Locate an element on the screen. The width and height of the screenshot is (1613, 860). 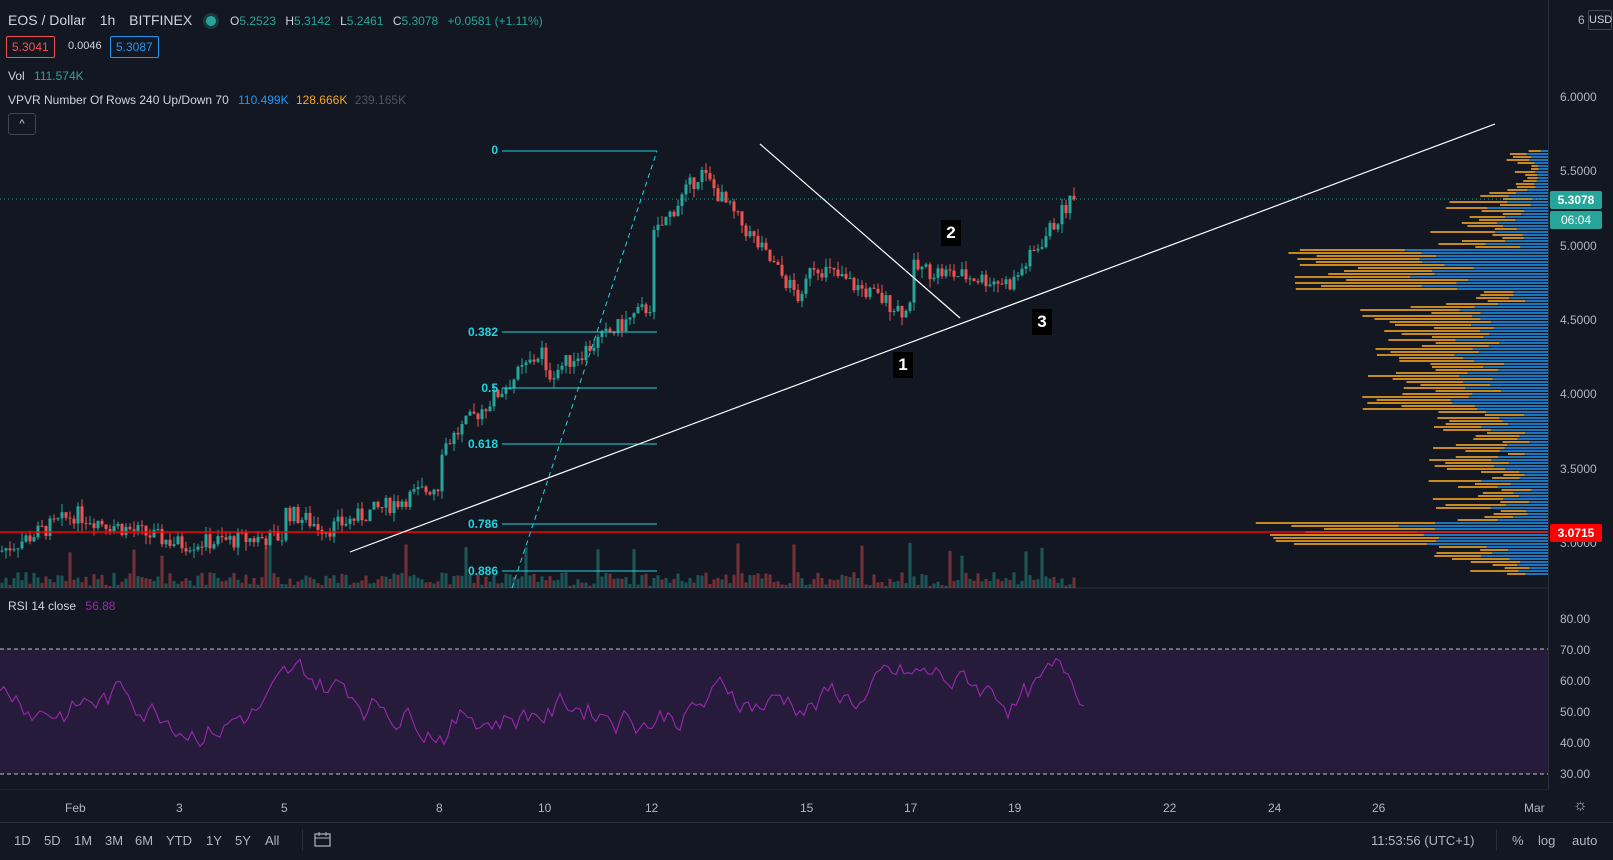
collapse-legend-button: ^ is located at coordinates (22, 124).